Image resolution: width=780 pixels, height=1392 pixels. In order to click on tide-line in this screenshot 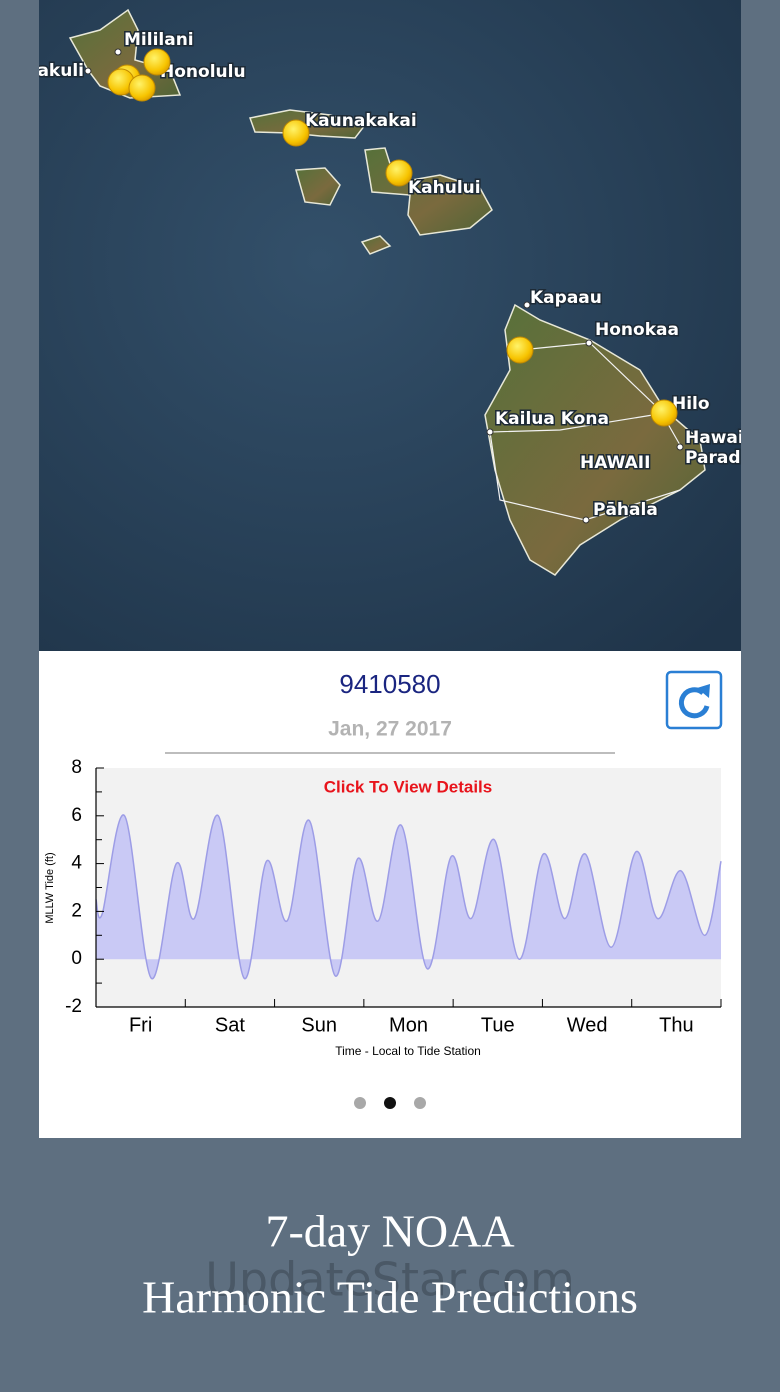, I will do `click(408, 897)`.